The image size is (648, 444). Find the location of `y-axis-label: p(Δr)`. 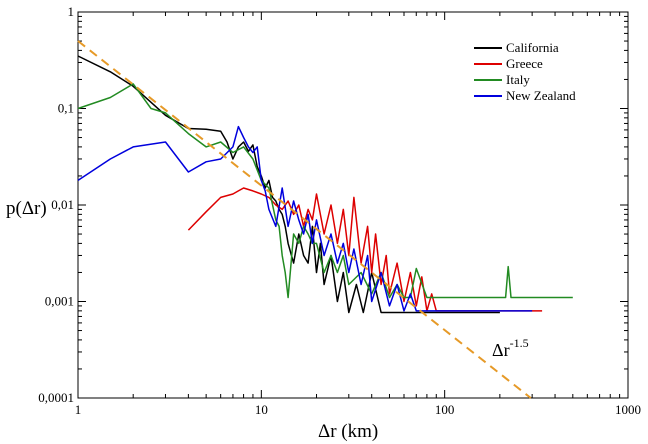

y-axis-label: p(Δr) is located at coordinates (26, 208).